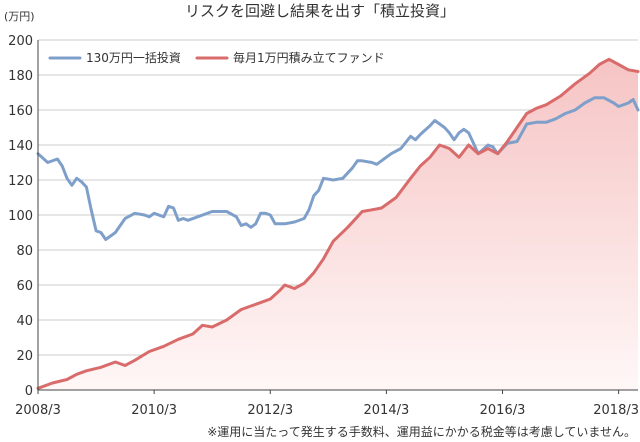 The width and height of the screenshot is (640, 442). What do you see at coordinates (20, 181) in the screenshot?
I see `y-tick-label: 120` at bounding box center [20, 181].